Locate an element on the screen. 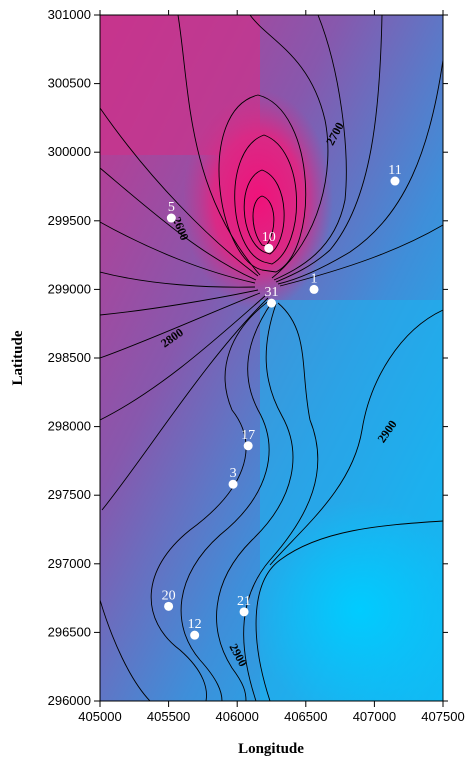 This screenshot has height=764, width=474. well-label: 31 is located at coordinates (272, 292).